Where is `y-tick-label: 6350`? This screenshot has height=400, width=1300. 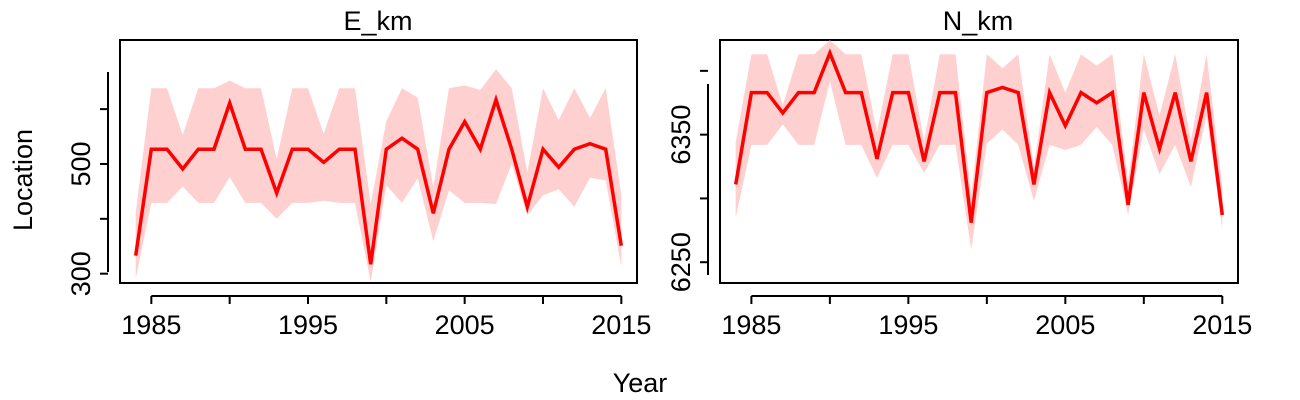
y-tick-label: 6350 is located at coordinates (681, 135).